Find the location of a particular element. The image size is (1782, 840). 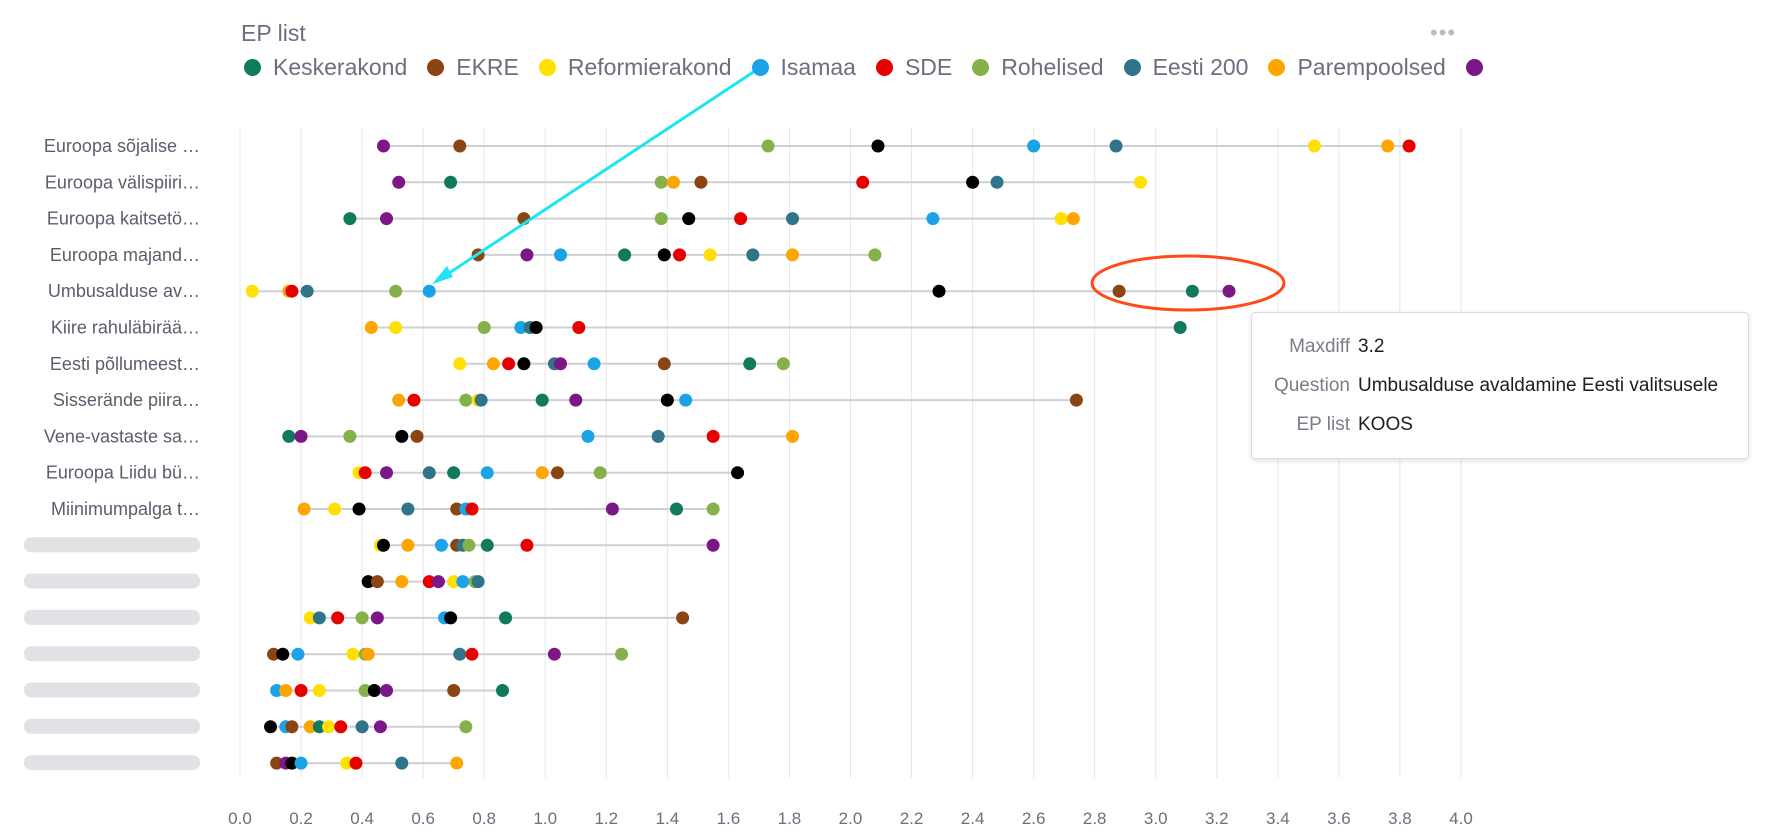

legend-item: Reformierakond is located at coordinates (635, 67).